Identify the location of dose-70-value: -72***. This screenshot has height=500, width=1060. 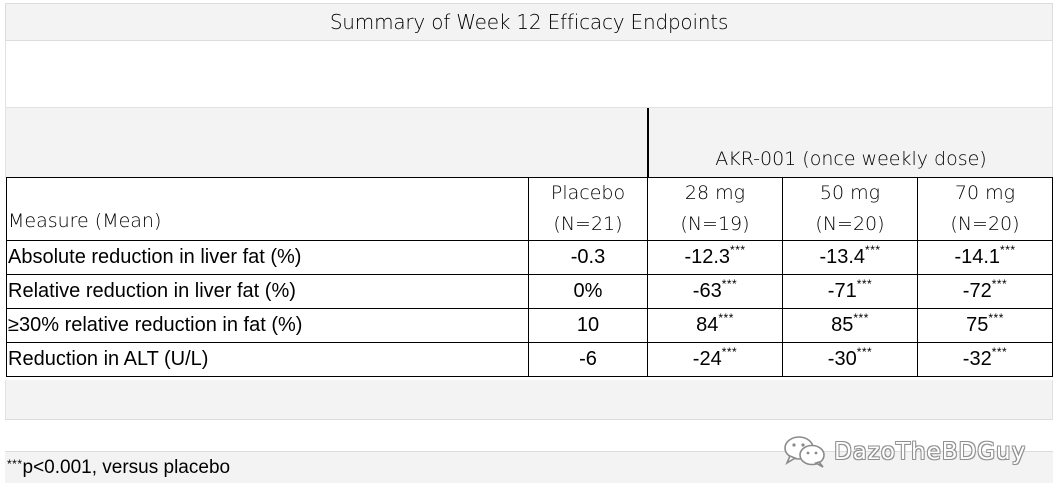
(985, 291).